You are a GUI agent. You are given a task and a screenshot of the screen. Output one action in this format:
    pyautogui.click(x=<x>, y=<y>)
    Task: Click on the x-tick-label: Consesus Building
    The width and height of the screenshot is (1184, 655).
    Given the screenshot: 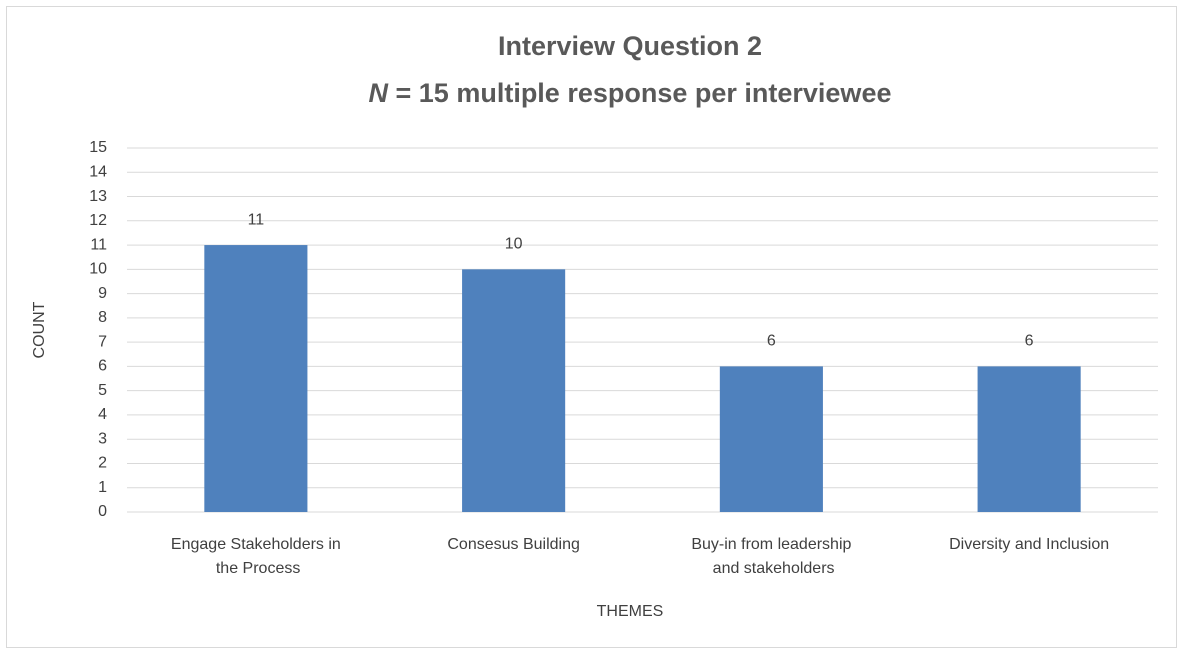 What is the action you would take?
    pyautogui.click(x=513, y=544)
    